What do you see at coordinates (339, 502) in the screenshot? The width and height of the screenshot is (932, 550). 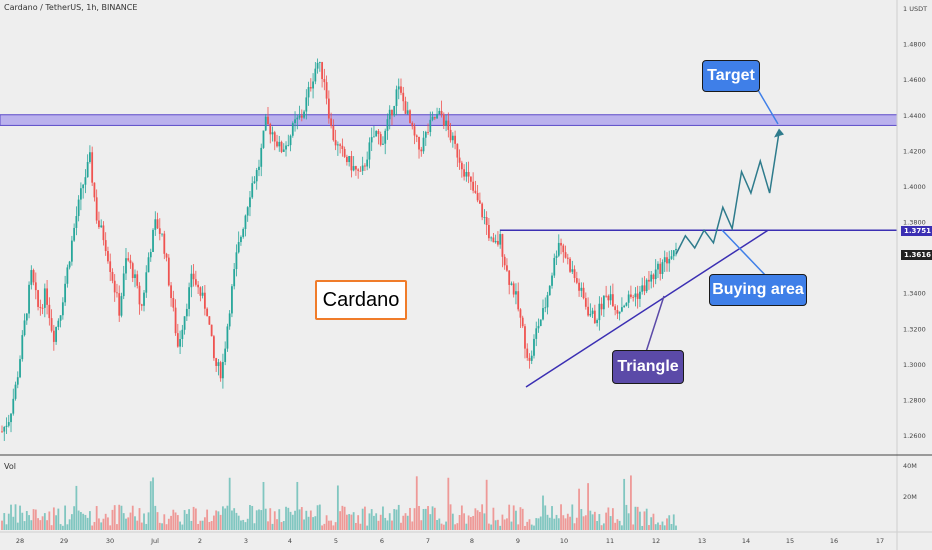 I see `volume-bars` at bounding box center [339, 502].